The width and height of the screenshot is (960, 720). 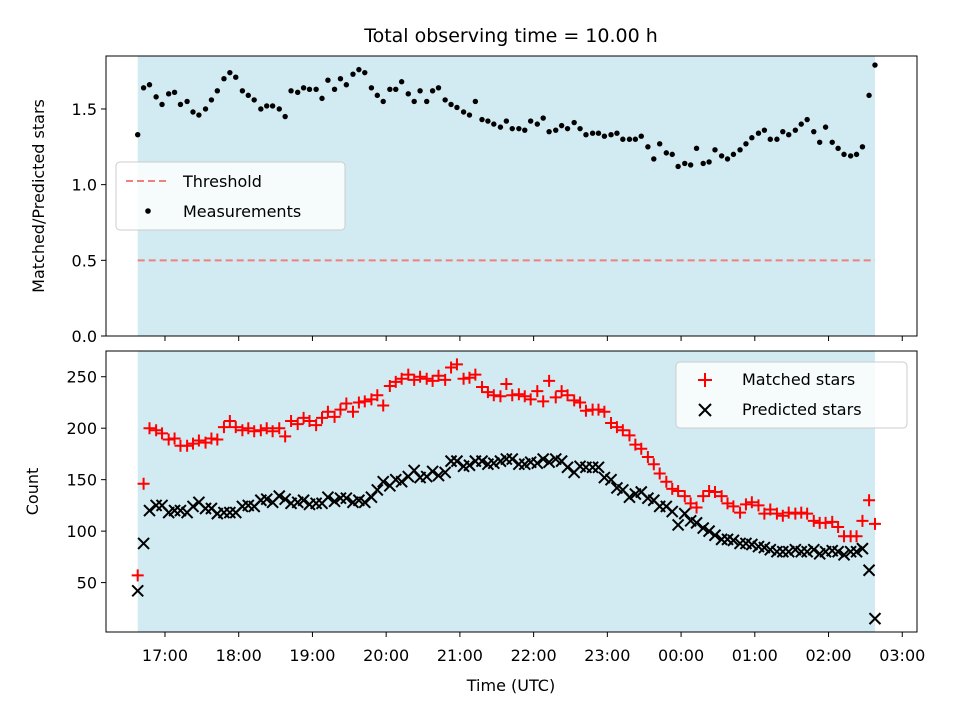 I want to click on y-tick-label: 200, so click(x=81, y=428).